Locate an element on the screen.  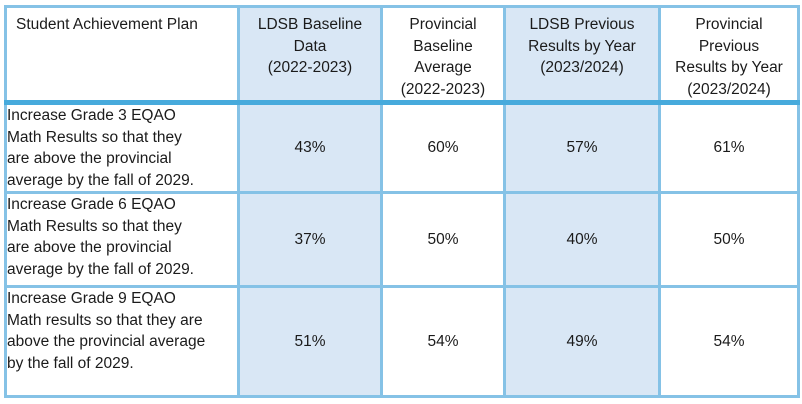
value-grade9-ldsb-baseline: 51% is located at coordinates (310, 341).